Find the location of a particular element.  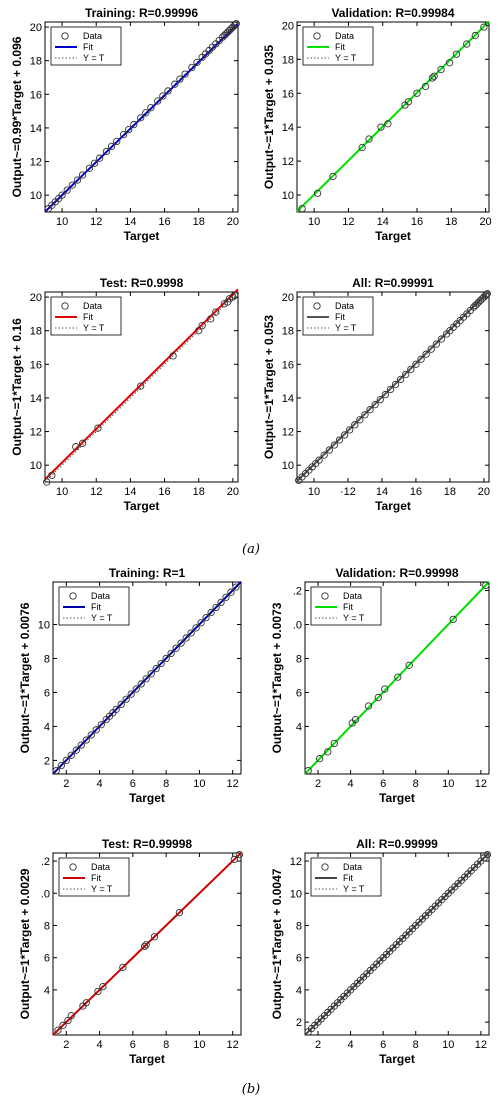

caption-a: (a) is located at coordinates (251, 549).